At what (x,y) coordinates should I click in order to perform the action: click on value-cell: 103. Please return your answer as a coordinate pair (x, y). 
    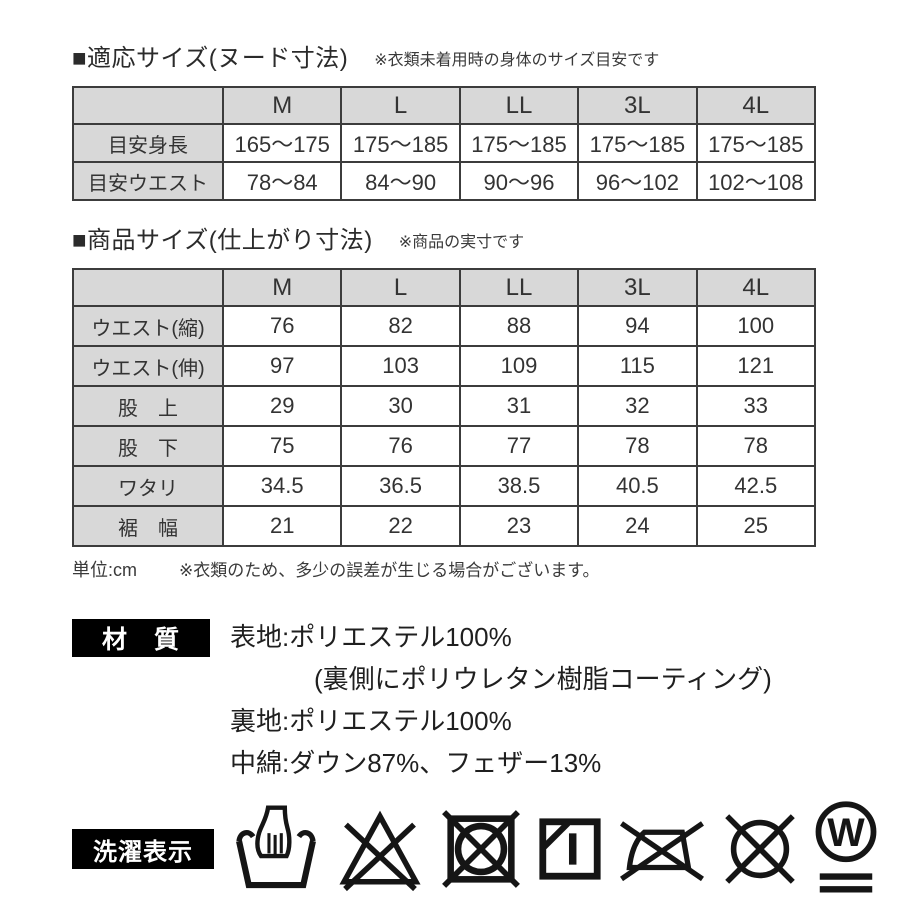
    Looking at the image, I should click on (400, 366).